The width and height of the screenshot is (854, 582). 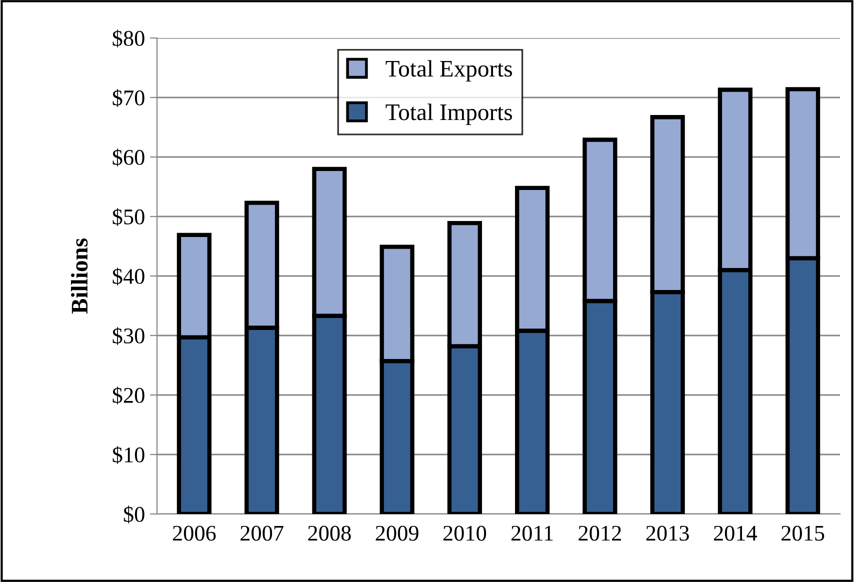 What do you see at coordinates (449, 71) in the screenshot?
I see `legend-label: Total Exports` at bounding box center [449, 71].